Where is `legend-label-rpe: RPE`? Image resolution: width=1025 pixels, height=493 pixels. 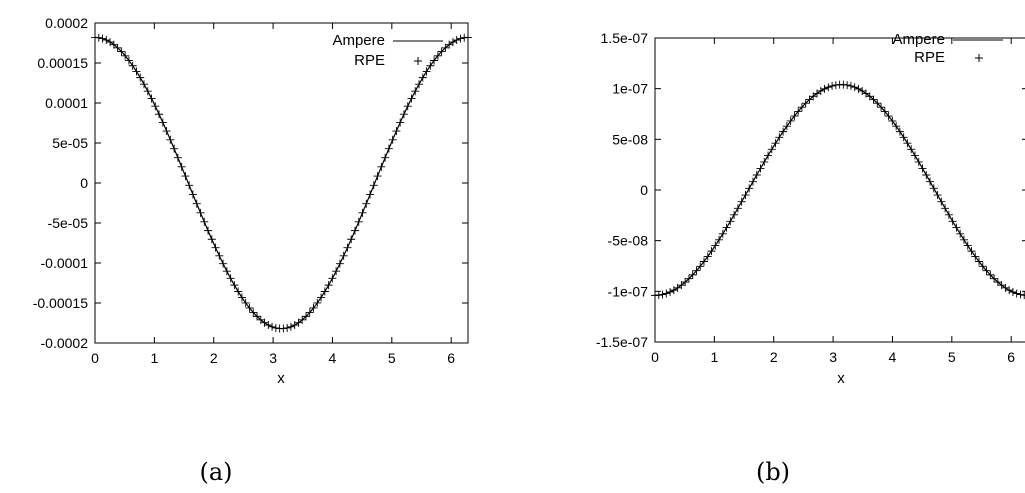 legend-label-rpe: RPE is located at coordinates (929, 57).